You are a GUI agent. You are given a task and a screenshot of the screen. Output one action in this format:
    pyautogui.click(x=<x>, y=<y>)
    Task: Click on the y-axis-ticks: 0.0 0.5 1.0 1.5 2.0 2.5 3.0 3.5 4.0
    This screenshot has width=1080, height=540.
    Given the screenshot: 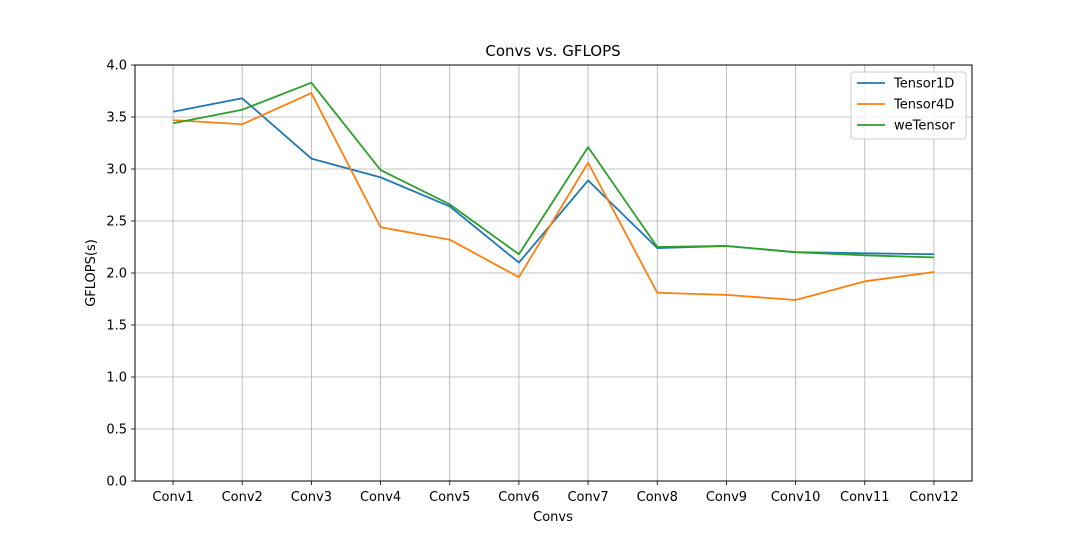 What is the action you would take?
    pyautogui.click(x=120, y=274)
    